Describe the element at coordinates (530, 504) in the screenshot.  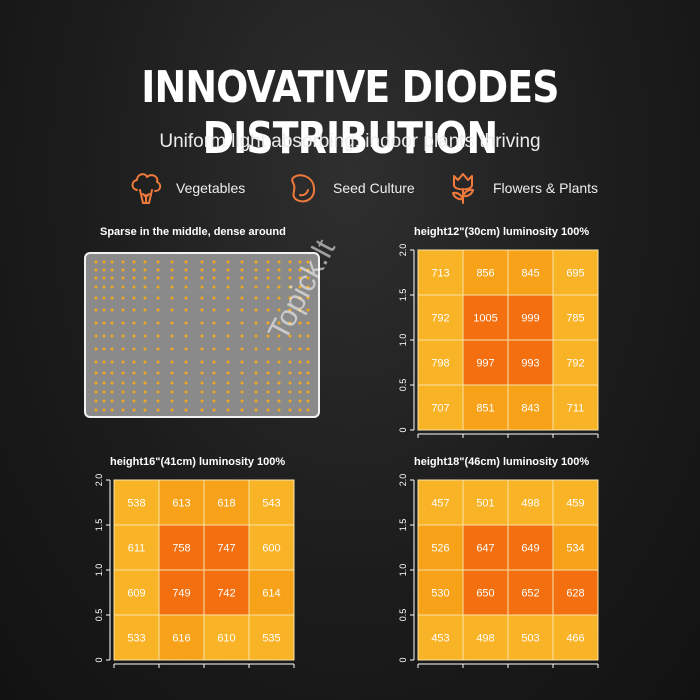
I see `heatmap-cell-value: 498` at that location.